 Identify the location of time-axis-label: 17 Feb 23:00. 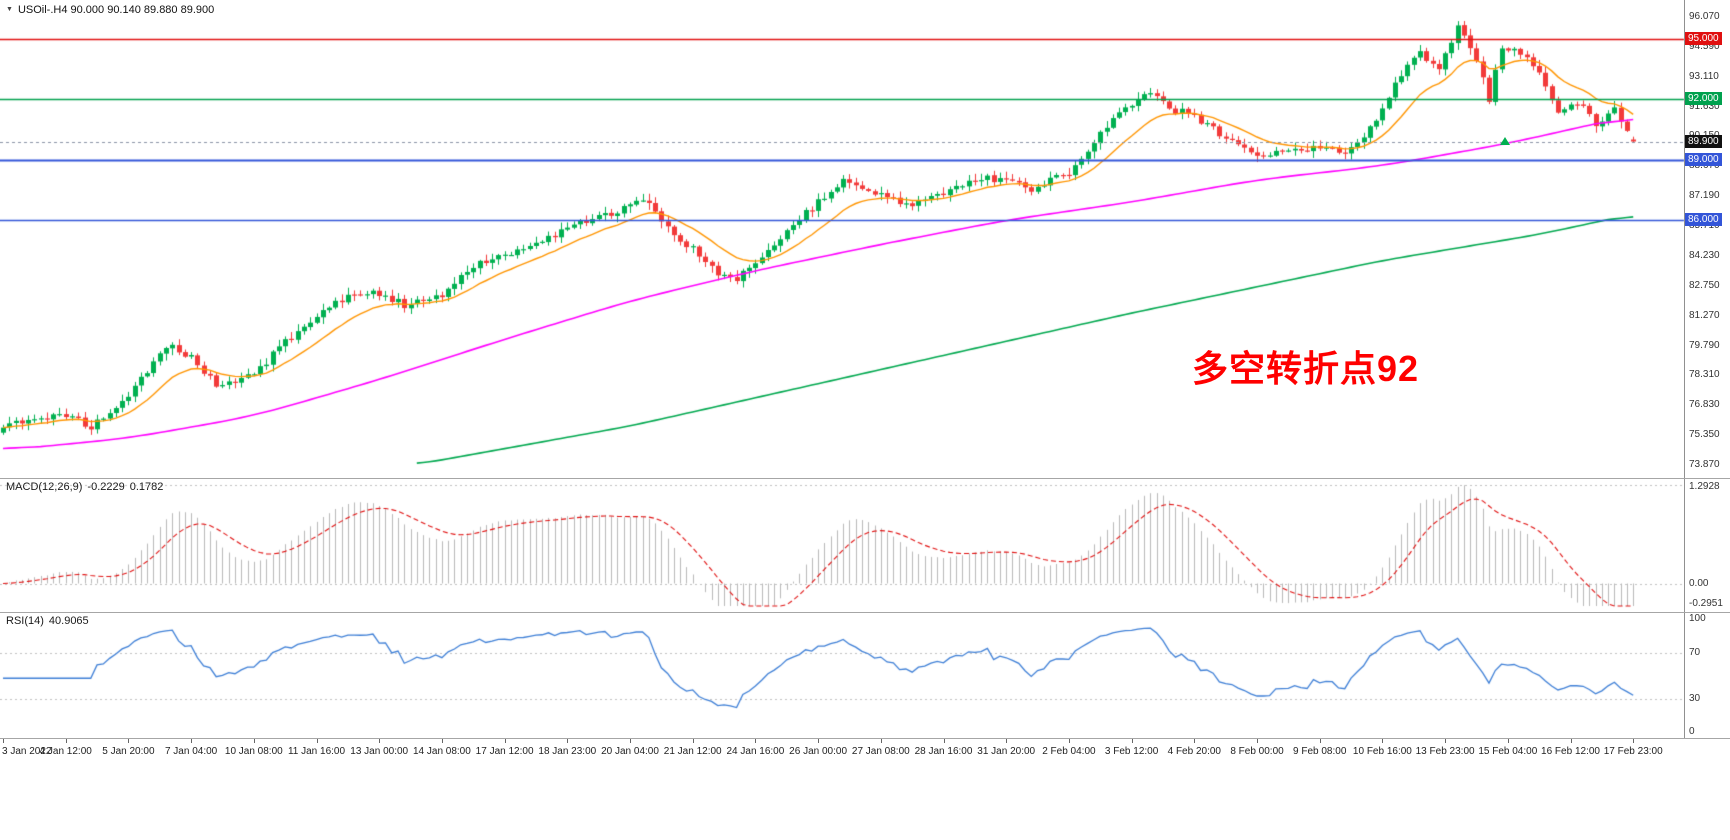
(1633, 751).